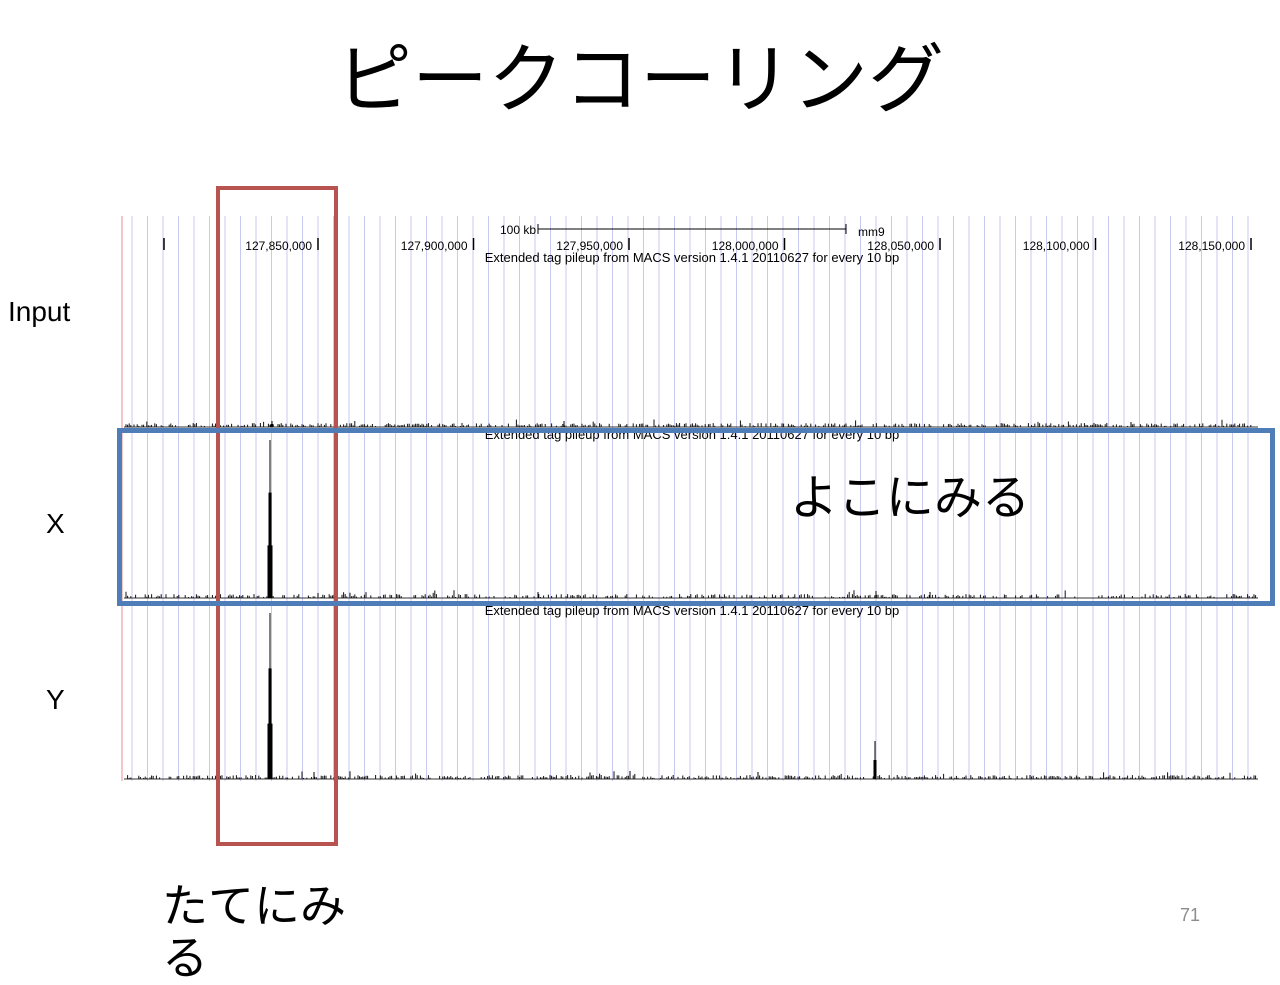 The image size is (1280, 985). Describe the element at coordinates (55, 523) in the screenshot. I see `track-label-x: X` at that location.